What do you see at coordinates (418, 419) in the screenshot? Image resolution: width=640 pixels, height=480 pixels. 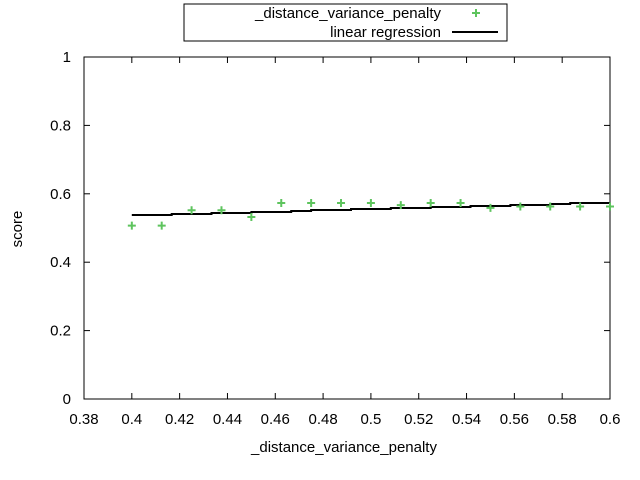 I see `x-tick-label: 0.52` at bounding box center [418, 419].